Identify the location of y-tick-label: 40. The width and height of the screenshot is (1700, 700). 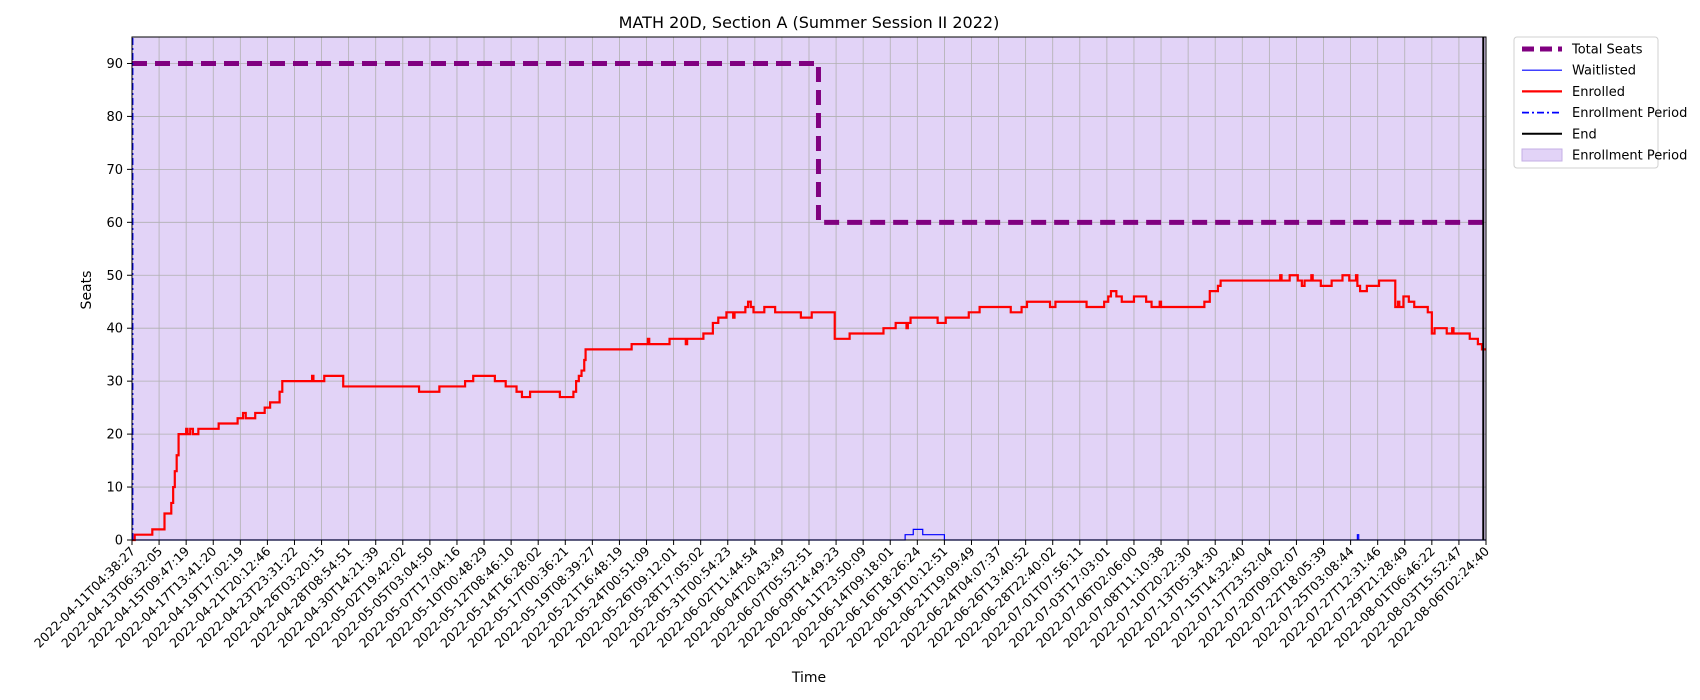
(114, 329).